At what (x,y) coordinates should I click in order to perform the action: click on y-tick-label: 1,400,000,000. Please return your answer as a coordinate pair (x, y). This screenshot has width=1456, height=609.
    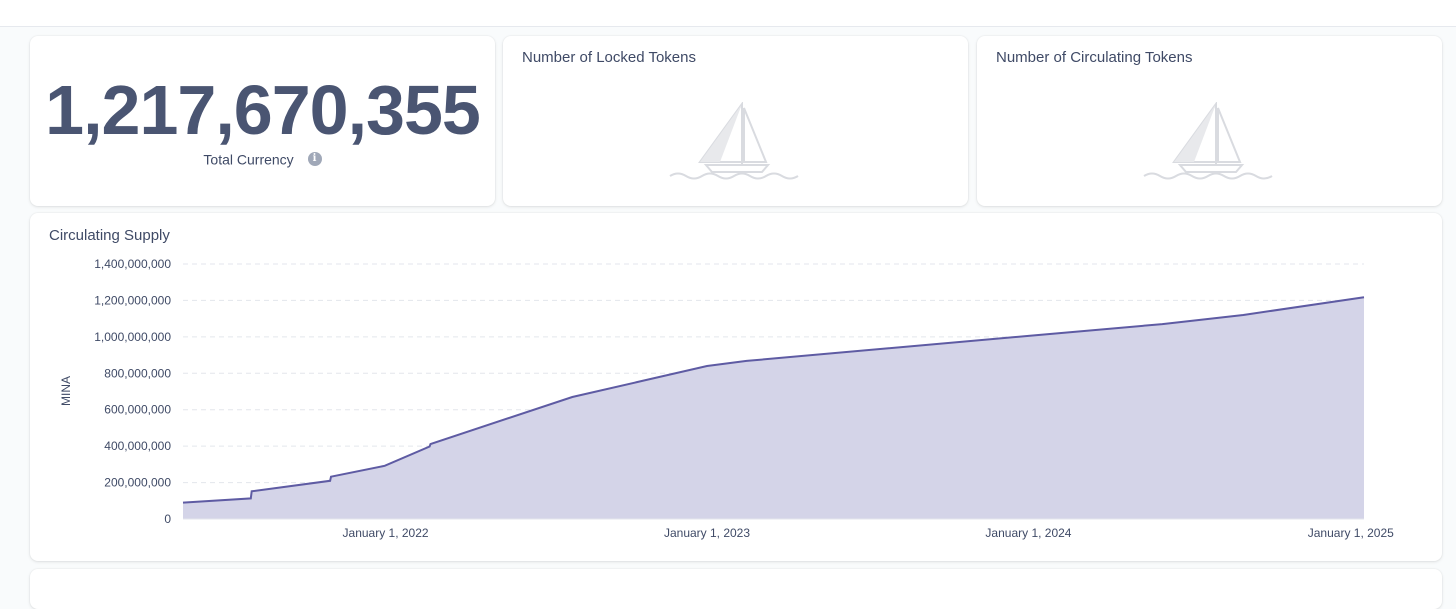
    Looking at the image, I should click on (132, 264).